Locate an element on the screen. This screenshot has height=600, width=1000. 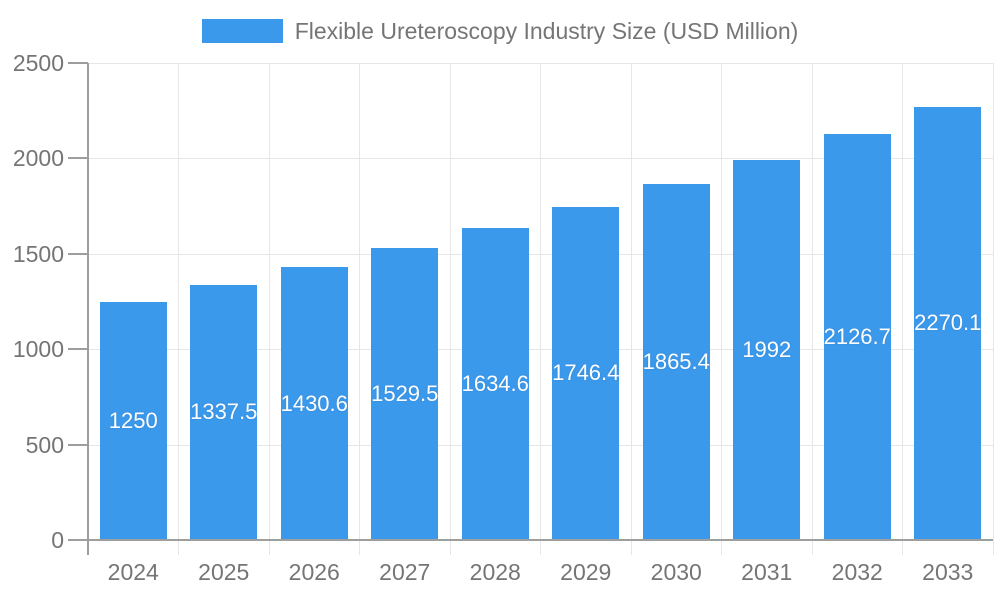
bar-2029: 1746.4 is located at coordinates (586, 373).